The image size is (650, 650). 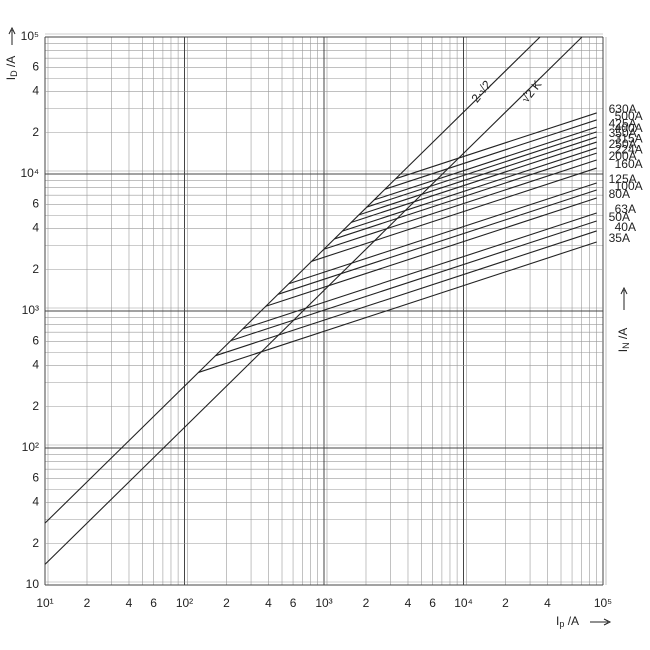 What do you see at coordinates (323, 603) in the screenshot?
I see `x-tick-label: 10³` at bounding box center [323, 603].